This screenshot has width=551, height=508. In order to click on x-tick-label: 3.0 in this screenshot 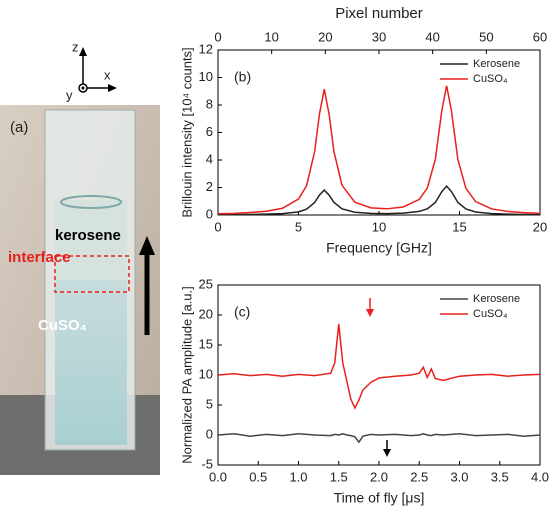, I will do `click(459, 476)`.